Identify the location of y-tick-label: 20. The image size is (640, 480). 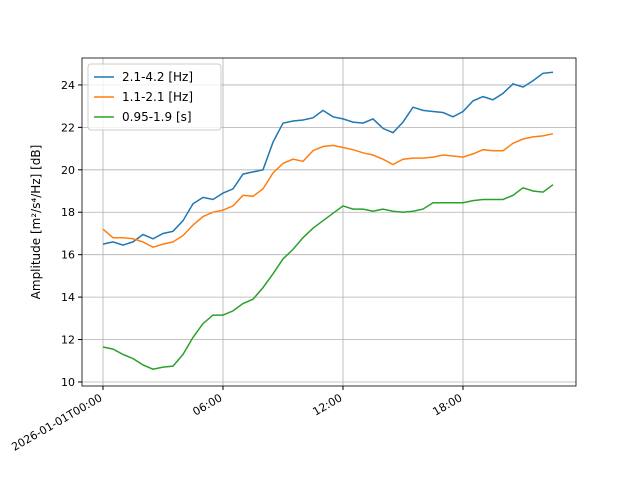
(68, 170).